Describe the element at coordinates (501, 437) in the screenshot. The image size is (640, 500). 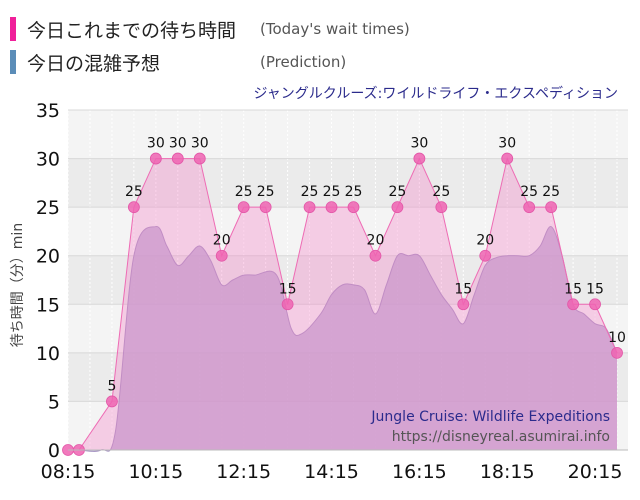
I see `watermark-url: https://disneyreal.asumirai.info` at that location.